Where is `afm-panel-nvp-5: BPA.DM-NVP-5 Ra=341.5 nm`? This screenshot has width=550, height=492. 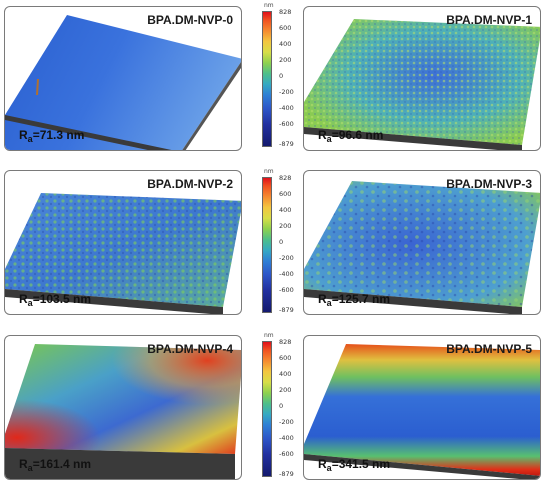 afm-panel-nvp-5: BPA.DM-NVP-5 Ra=341.5 nm is located at coordinates (422, 407).